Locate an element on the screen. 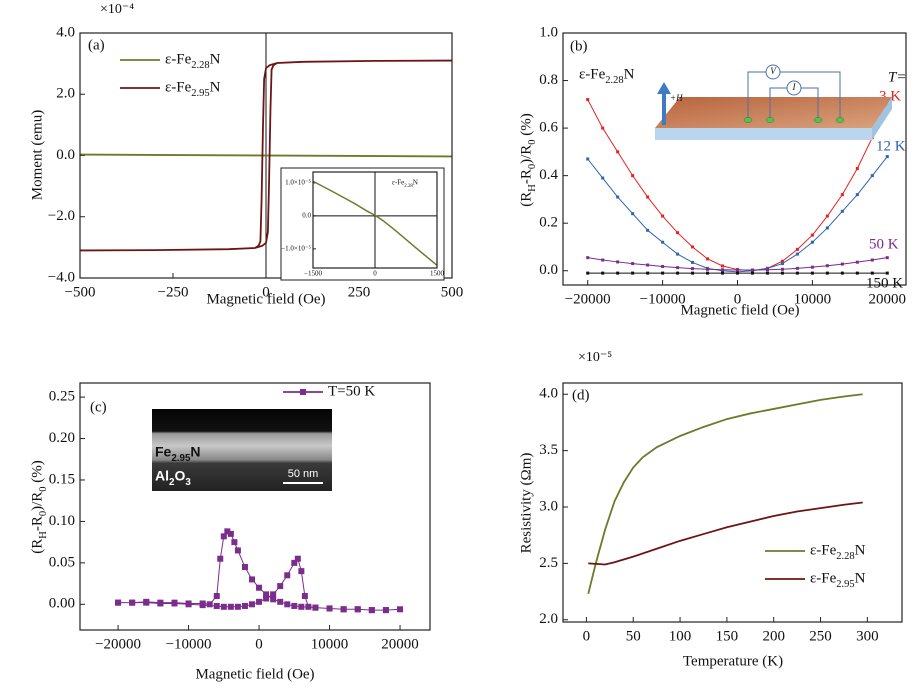 The width and height of the screenshot is (914, 693). x-axis-label: Magnetic field (Oe) is located at coordinates (265, 299).